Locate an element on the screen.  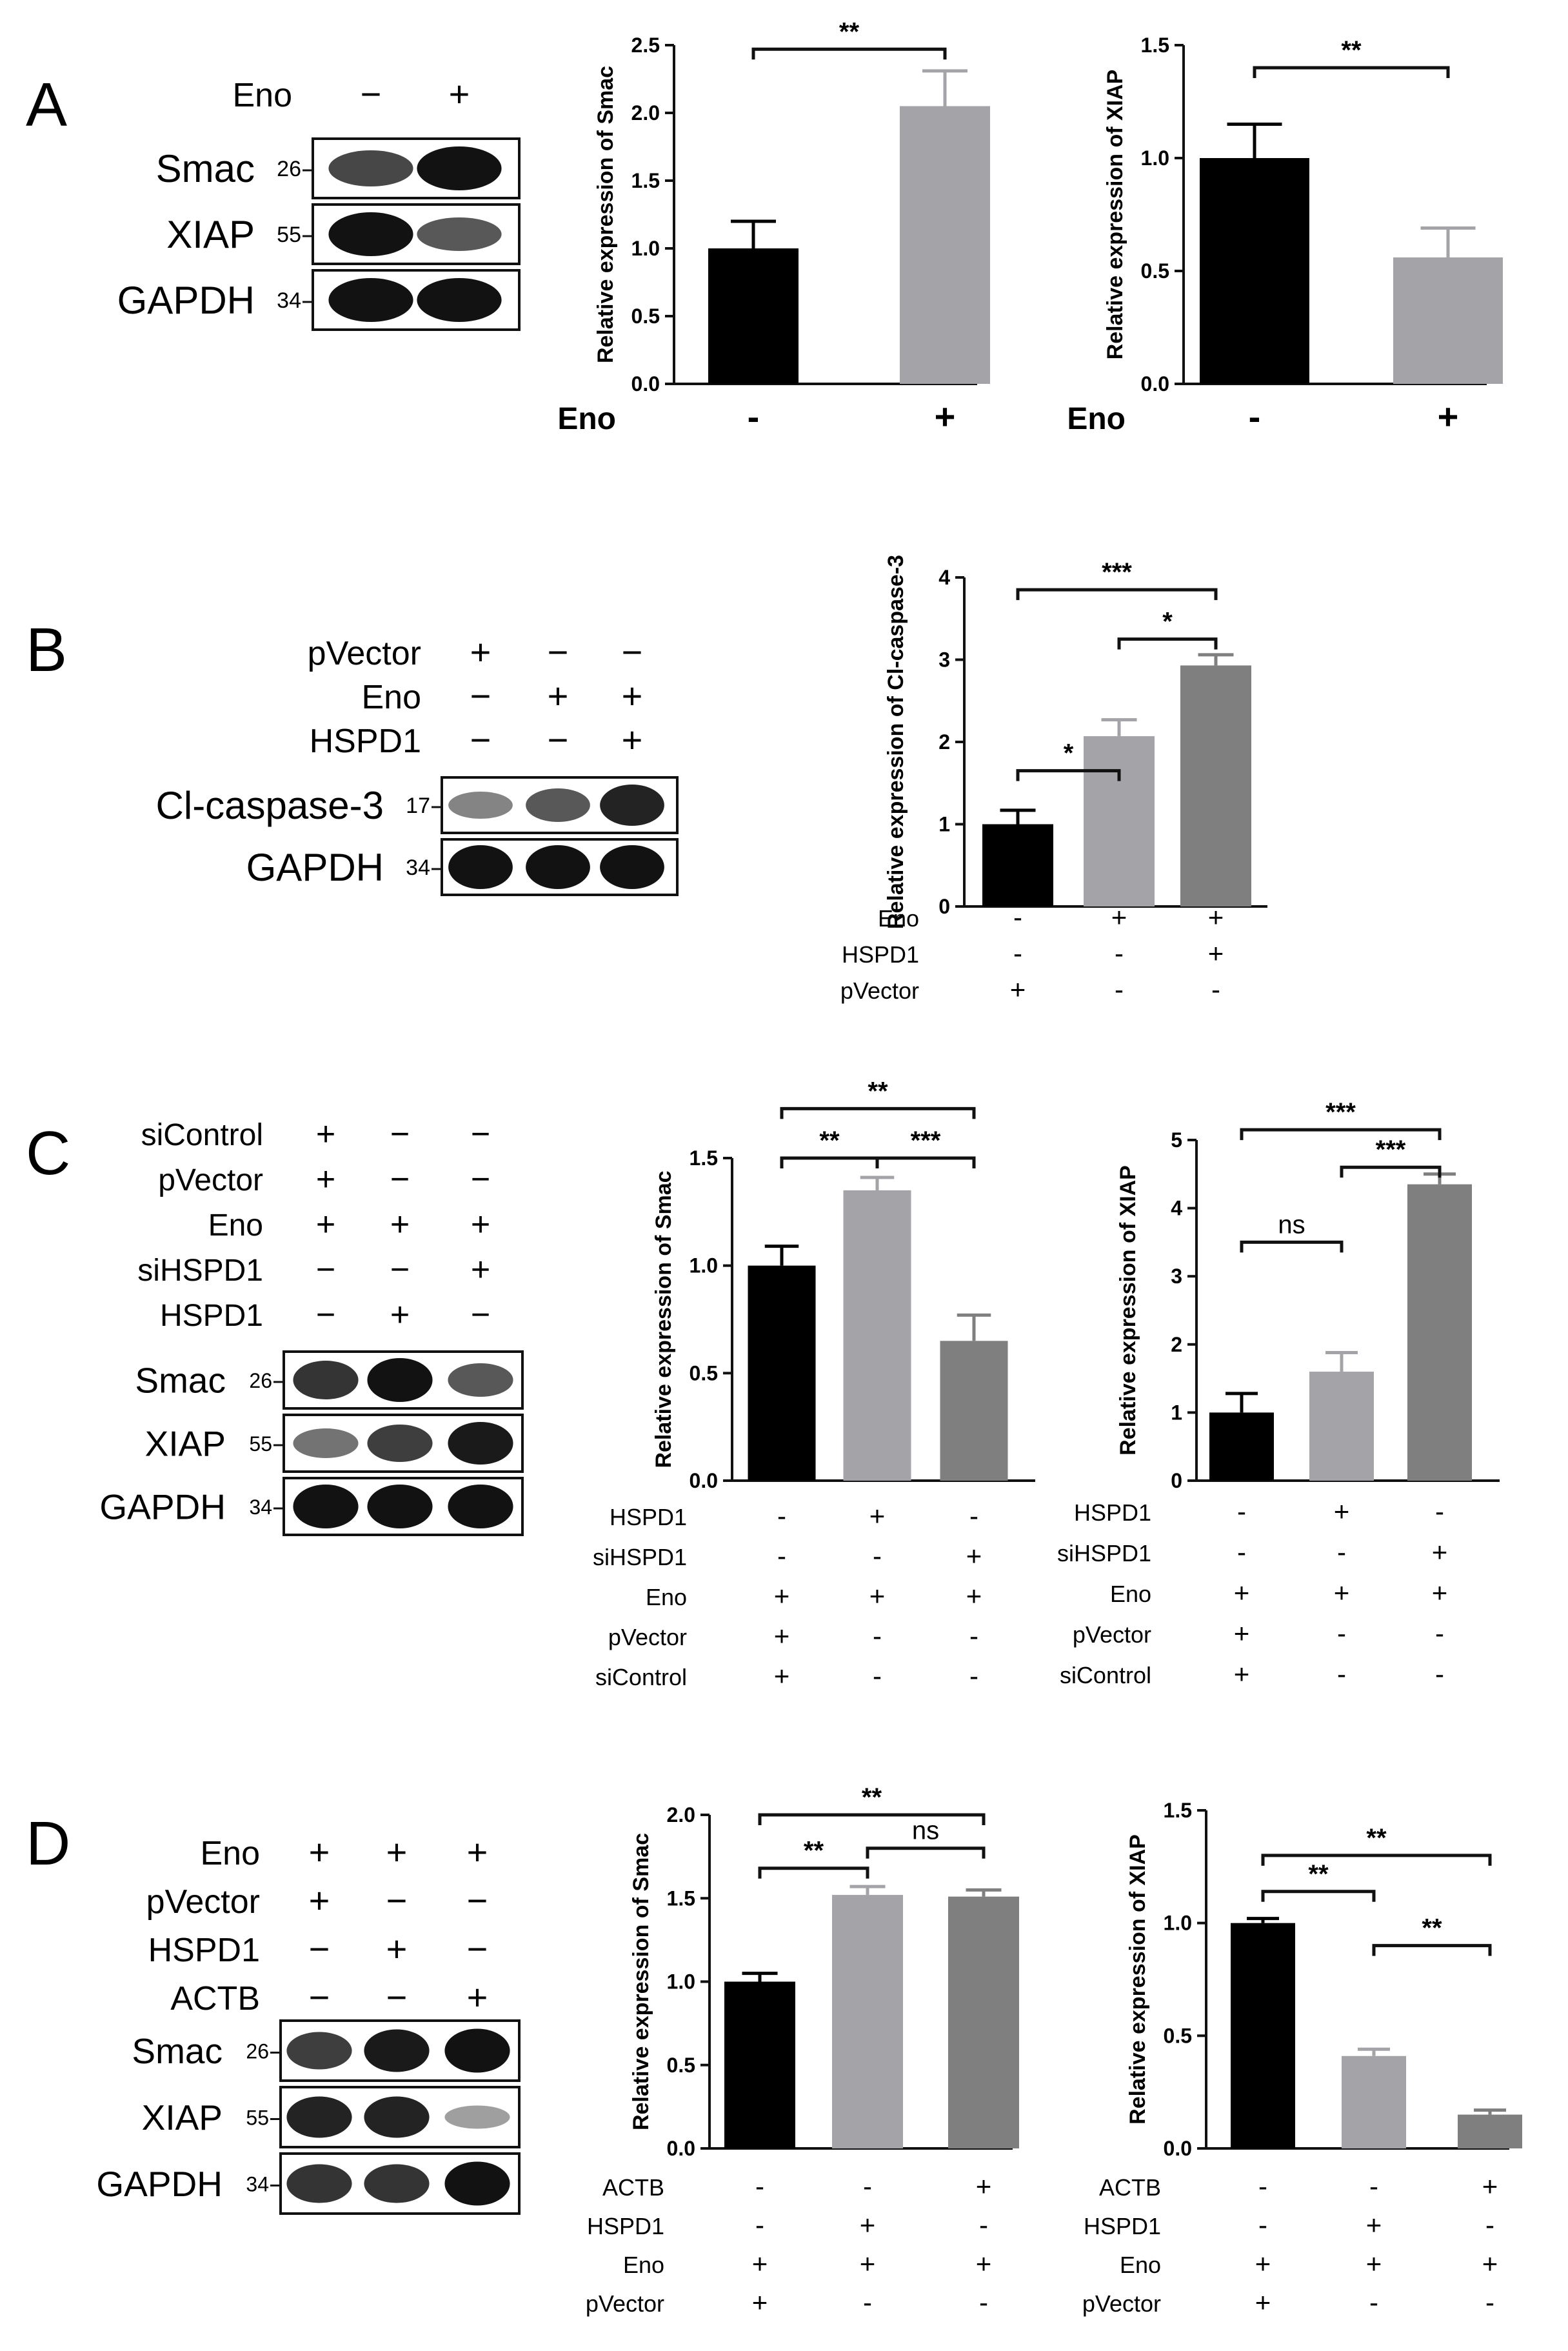
western-blot: Eno − + Smac 26 XIAP 55 GAPDH 34 is located at coordinates (319, 203).